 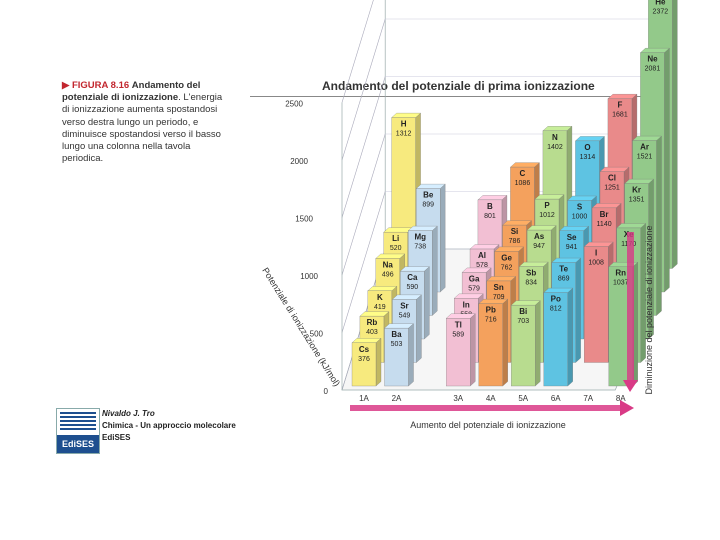 I want to click on logo-waves-icon, so click(x=78, y=422).